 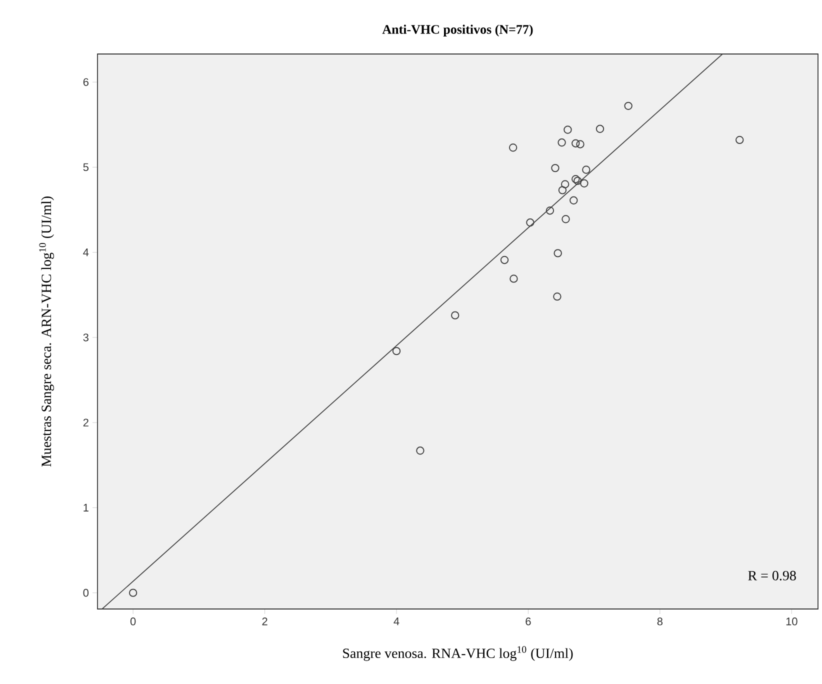 What do you see at coordinates (457, 30) in the screenshot?
I see `chart-title: Anti-VHC positivos (N=77)` at bounding box center [457, 30].